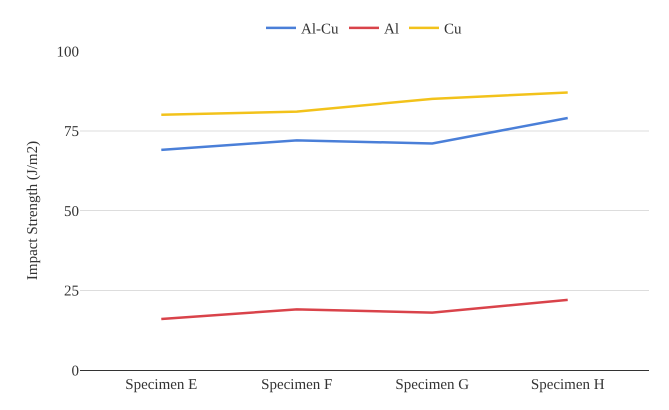 The image size is (669, 410). Describe the element at coordinates (71, 212) in the screenshot. I see `y-tick-label: 50` at that location.